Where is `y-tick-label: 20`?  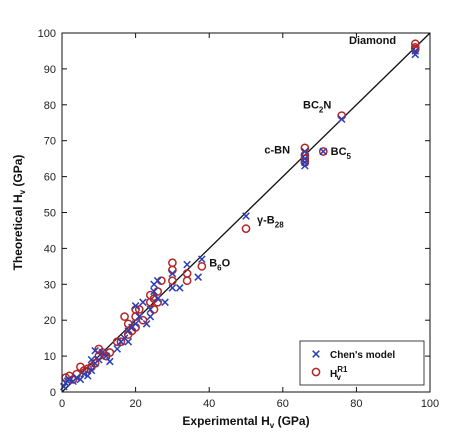 y-tick-label: 20 is located at coordinates (50, 321).